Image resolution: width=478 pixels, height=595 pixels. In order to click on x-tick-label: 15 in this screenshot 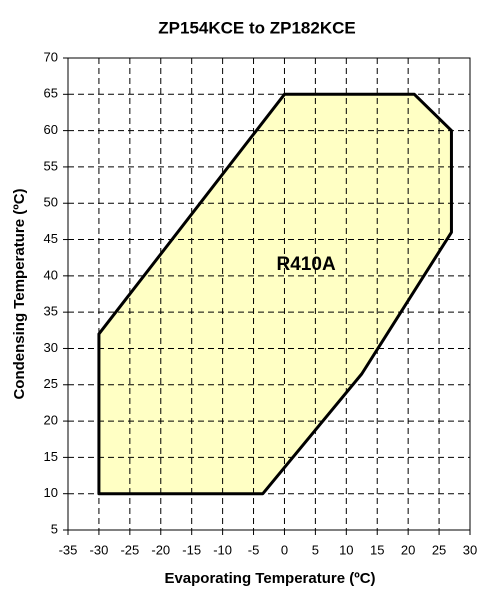, I will do `click(377, 549)`.